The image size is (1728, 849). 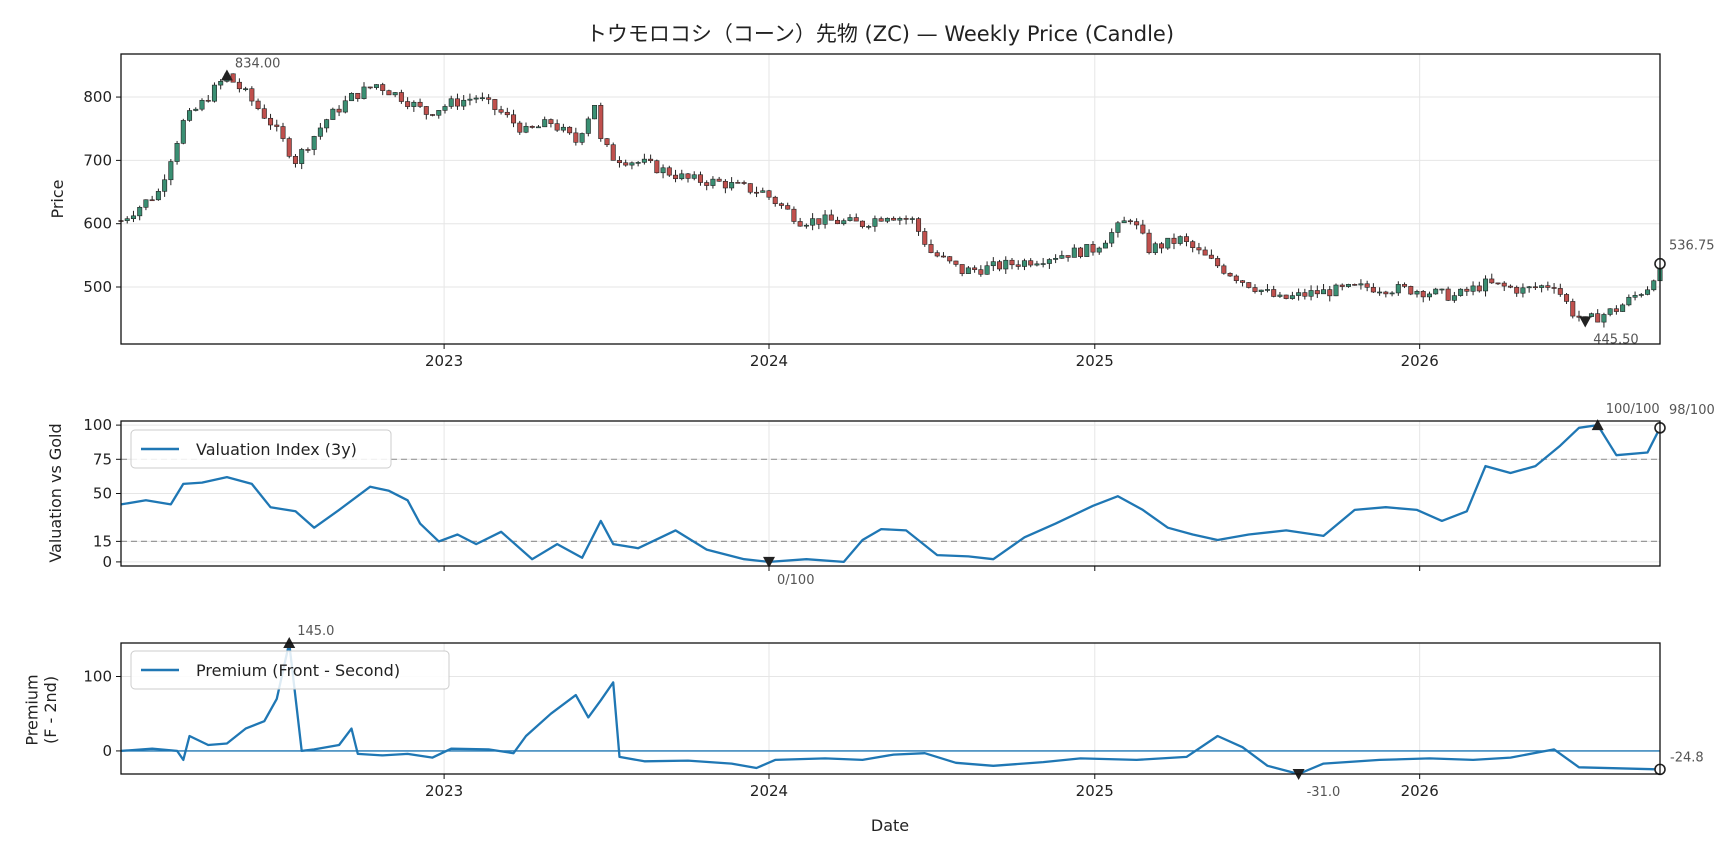 I want to click on price-x-ticks: 2023 2024 2025 2026, so click(x=932, y=357).